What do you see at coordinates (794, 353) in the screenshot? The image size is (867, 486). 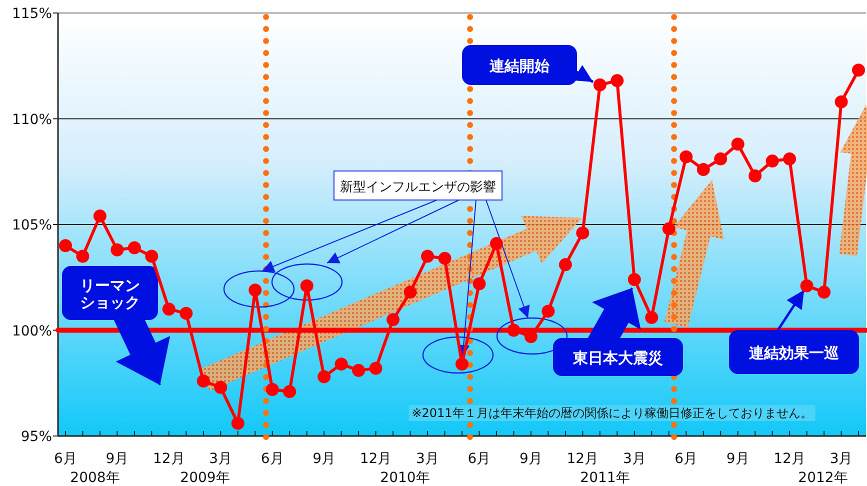 I see `annotation: 連結効果一巡` at bounding box center [794, 353].